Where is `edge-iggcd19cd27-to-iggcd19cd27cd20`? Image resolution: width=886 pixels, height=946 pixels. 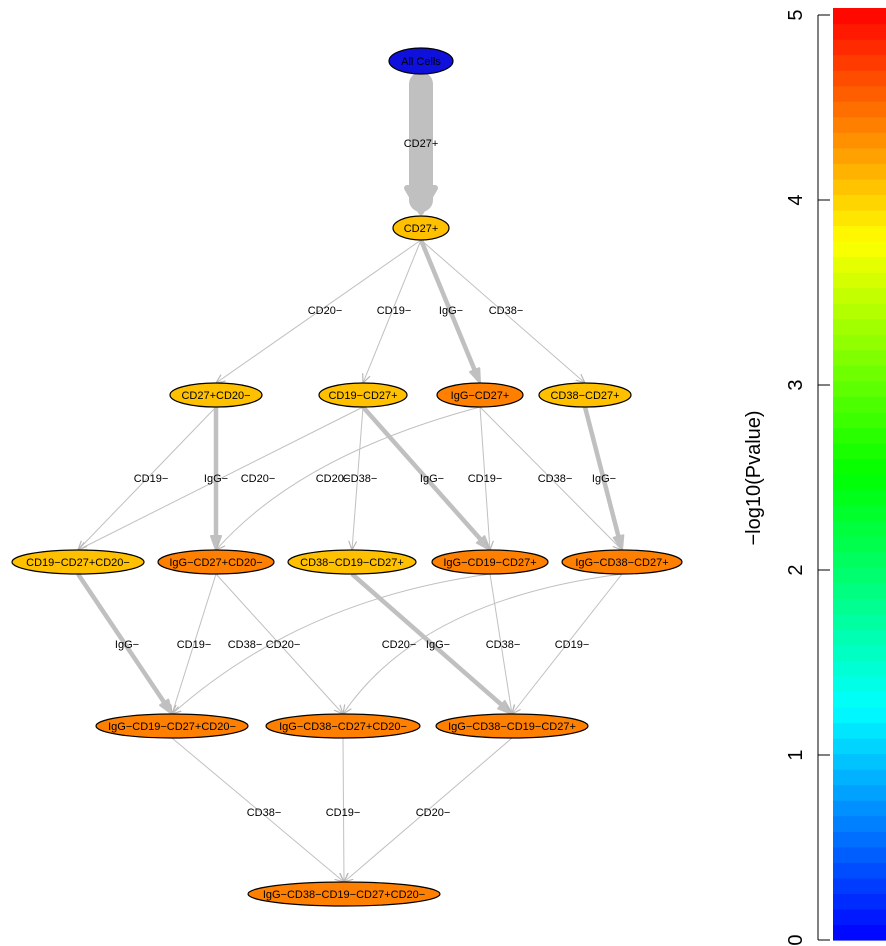 edge-iggcd19cd27-to-iggcd19cd27cd20 is located at coordinates (331, 643).